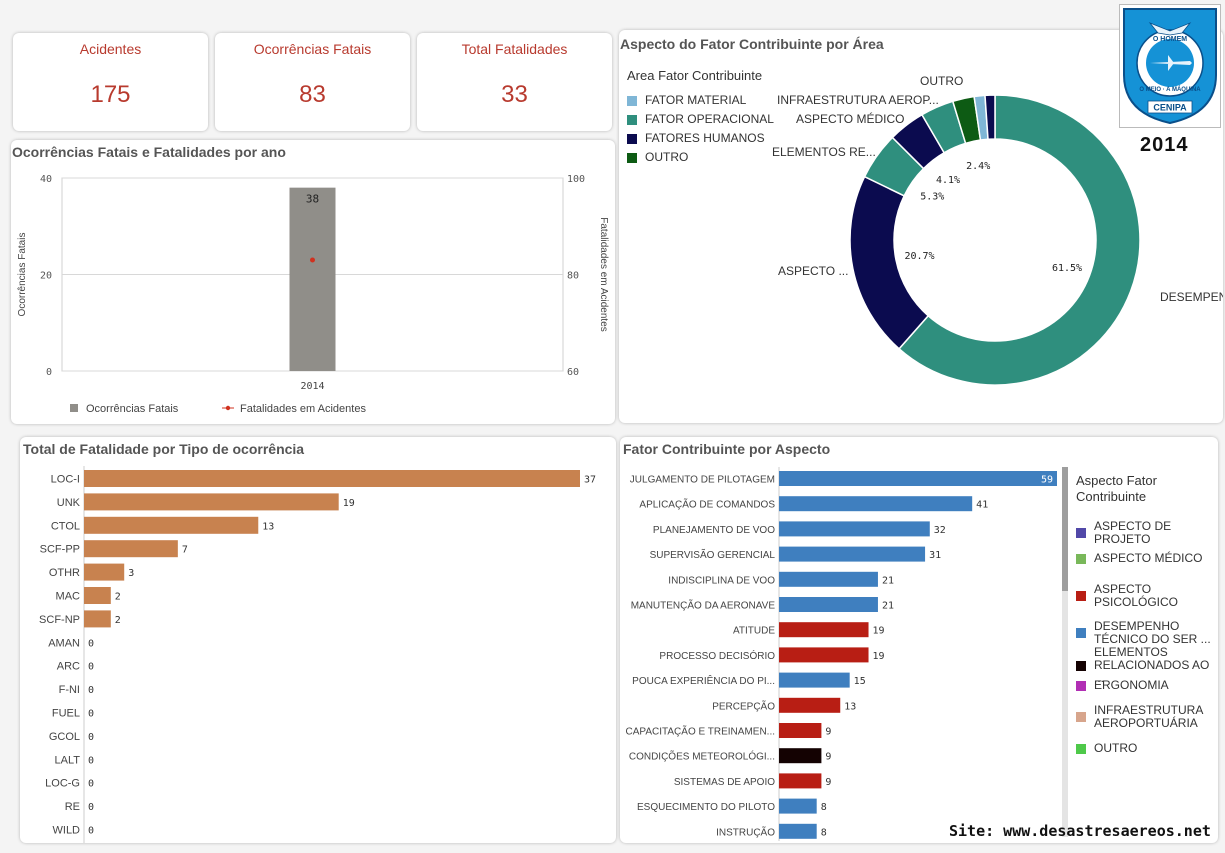  Describe the element at coordinates (576, 179) in the screenshot. I see `y2-tick-label: 100` at that location.